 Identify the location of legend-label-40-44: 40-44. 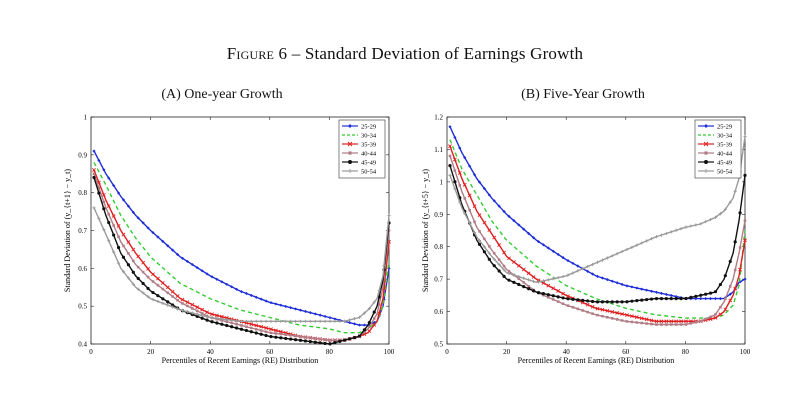
(369, 153).